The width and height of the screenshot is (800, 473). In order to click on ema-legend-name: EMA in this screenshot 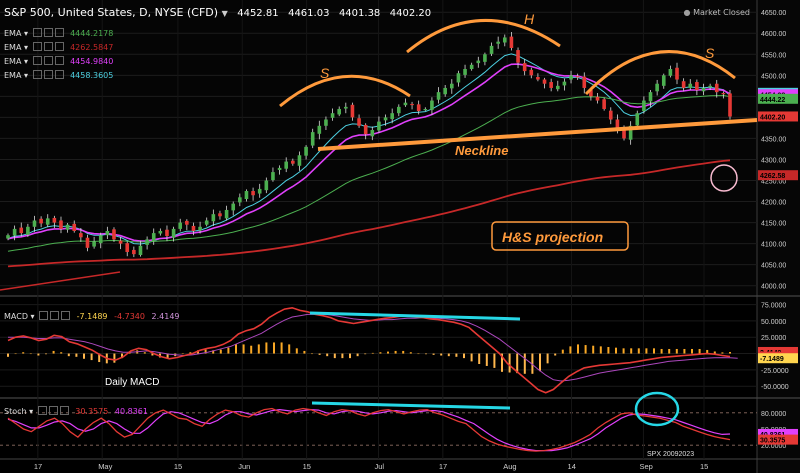, I will do `click(13, 61)`.